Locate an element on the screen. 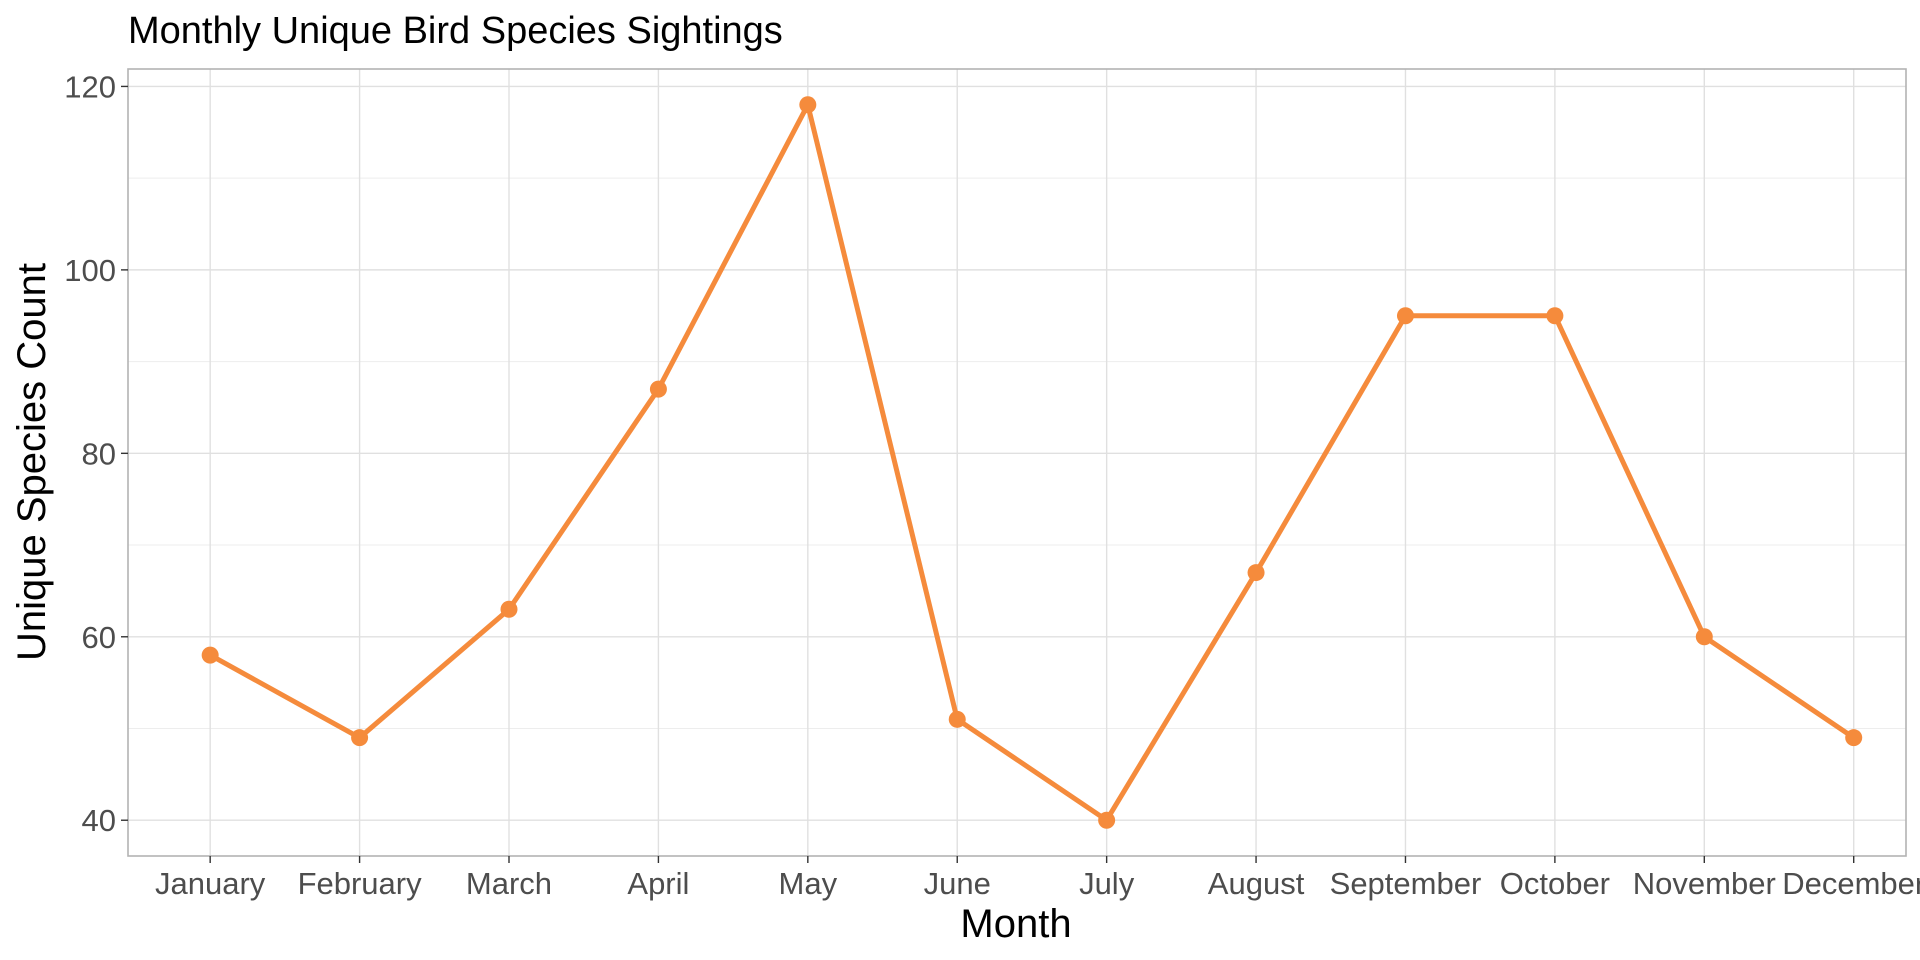 The width and height of the screenshot is (1920, 960). y-tick-label: 80 is located at coordinates (99, 453).